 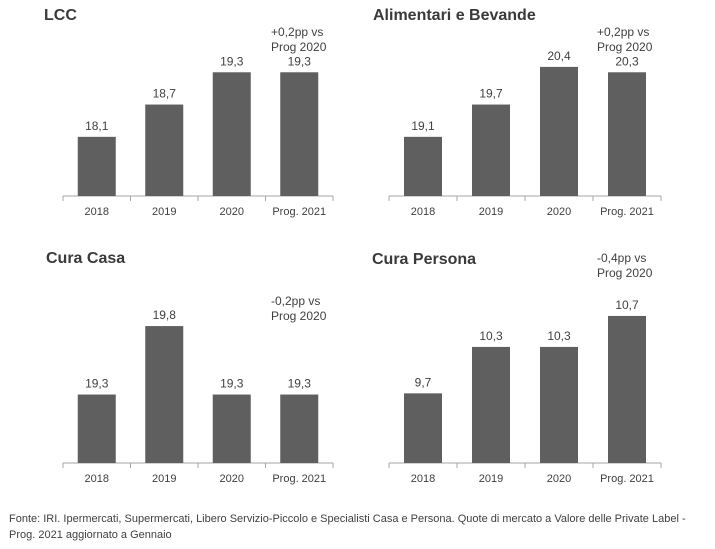 I want to click on chart-note-line-1: -0,4pp vs, so click(x=622, y=258).